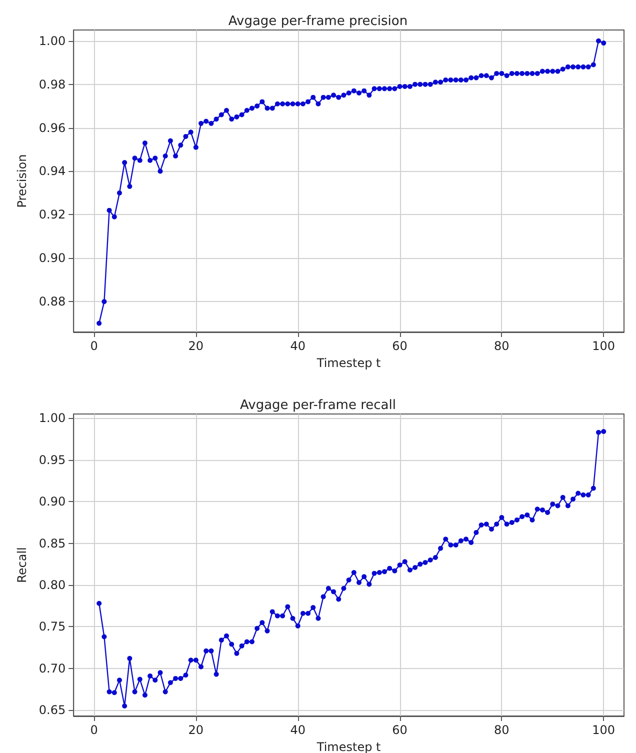 This screenshot has width=636, height=753. What do you see at coordinates (318, 405) in the screenshot?
I see `chart-title: Avgage per-frame recall` at bounding box center [318, 405].